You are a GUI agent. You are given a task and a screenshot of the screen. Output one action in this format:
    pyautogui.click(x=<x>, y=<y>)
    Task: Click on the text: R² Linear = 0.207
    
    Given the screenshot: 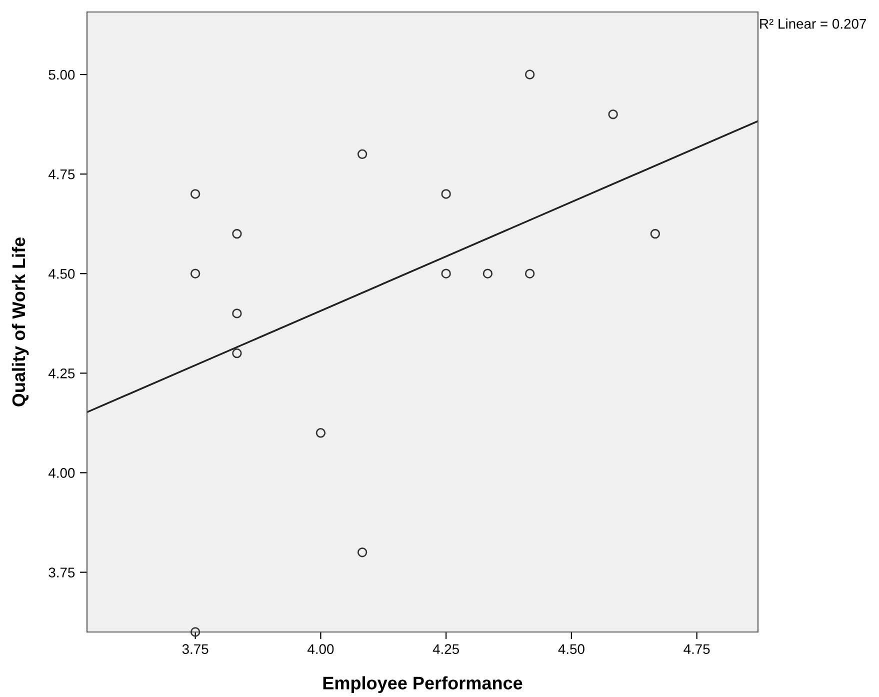 What is the action you would take?
    pyautogui.click(x=813, y=23)
    